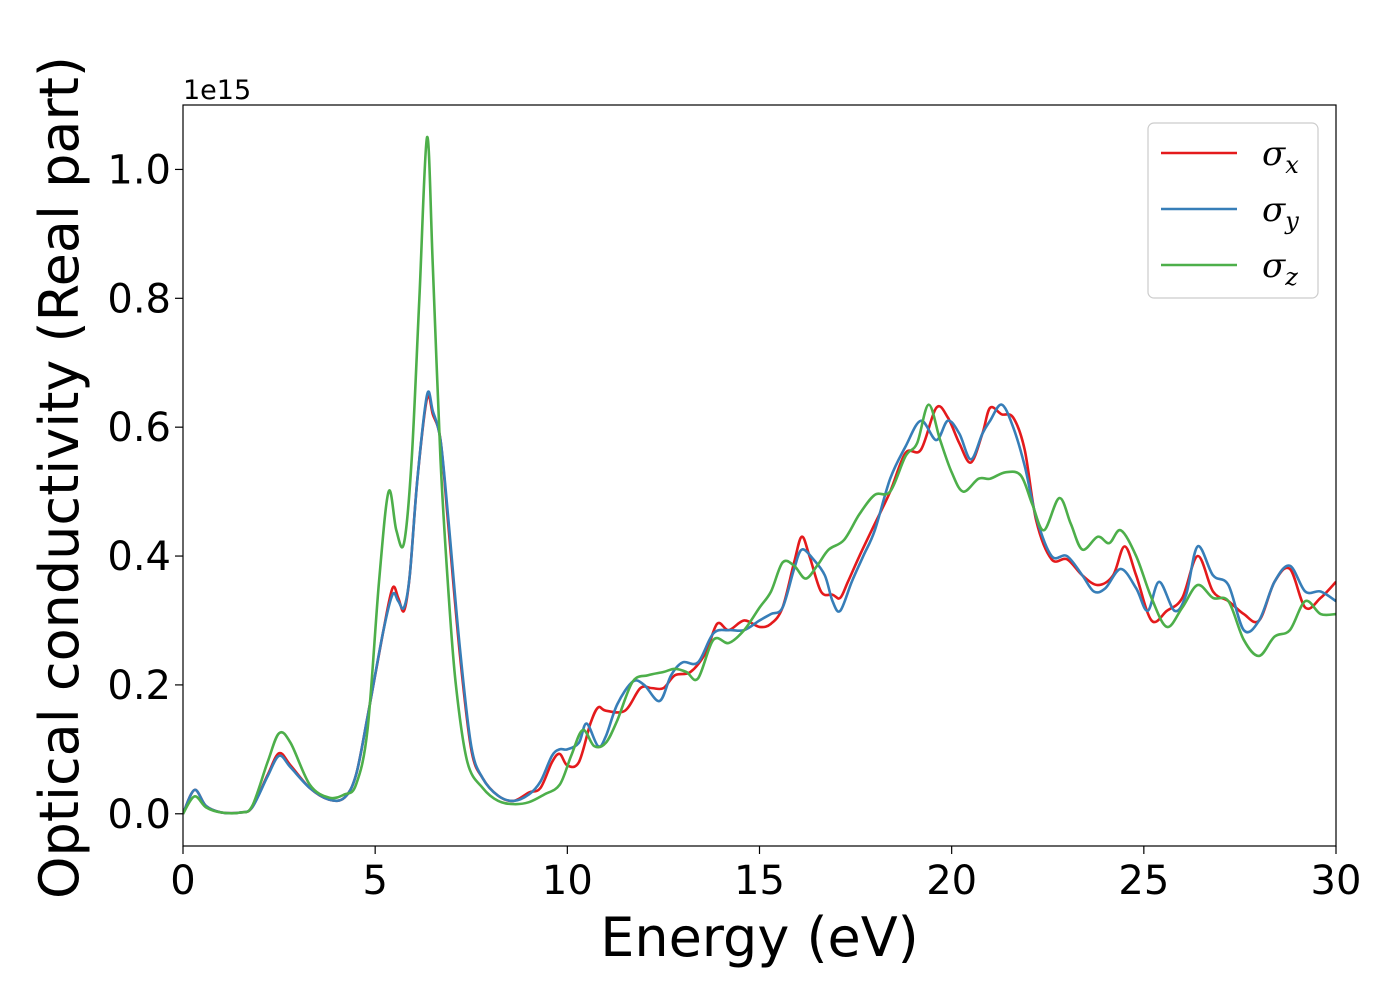 The width and height of the screenshot is (1400, 1000). Describe the element at coordinates (59, 477) in the screenshot. I see `y-axis-label: Optical conductivity (Real part)` at that location.